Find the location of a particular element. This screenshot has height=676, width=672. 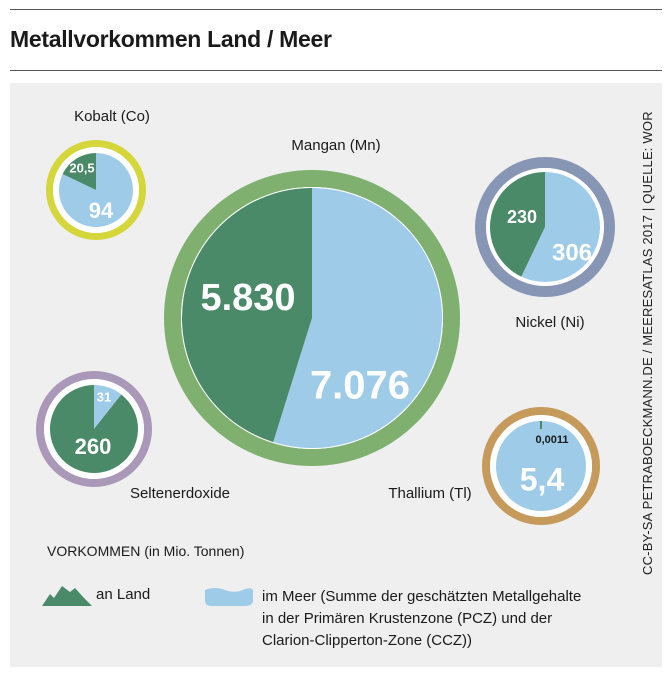

label-land-nickel-ni: 230 is located at coordinates (522, 217).